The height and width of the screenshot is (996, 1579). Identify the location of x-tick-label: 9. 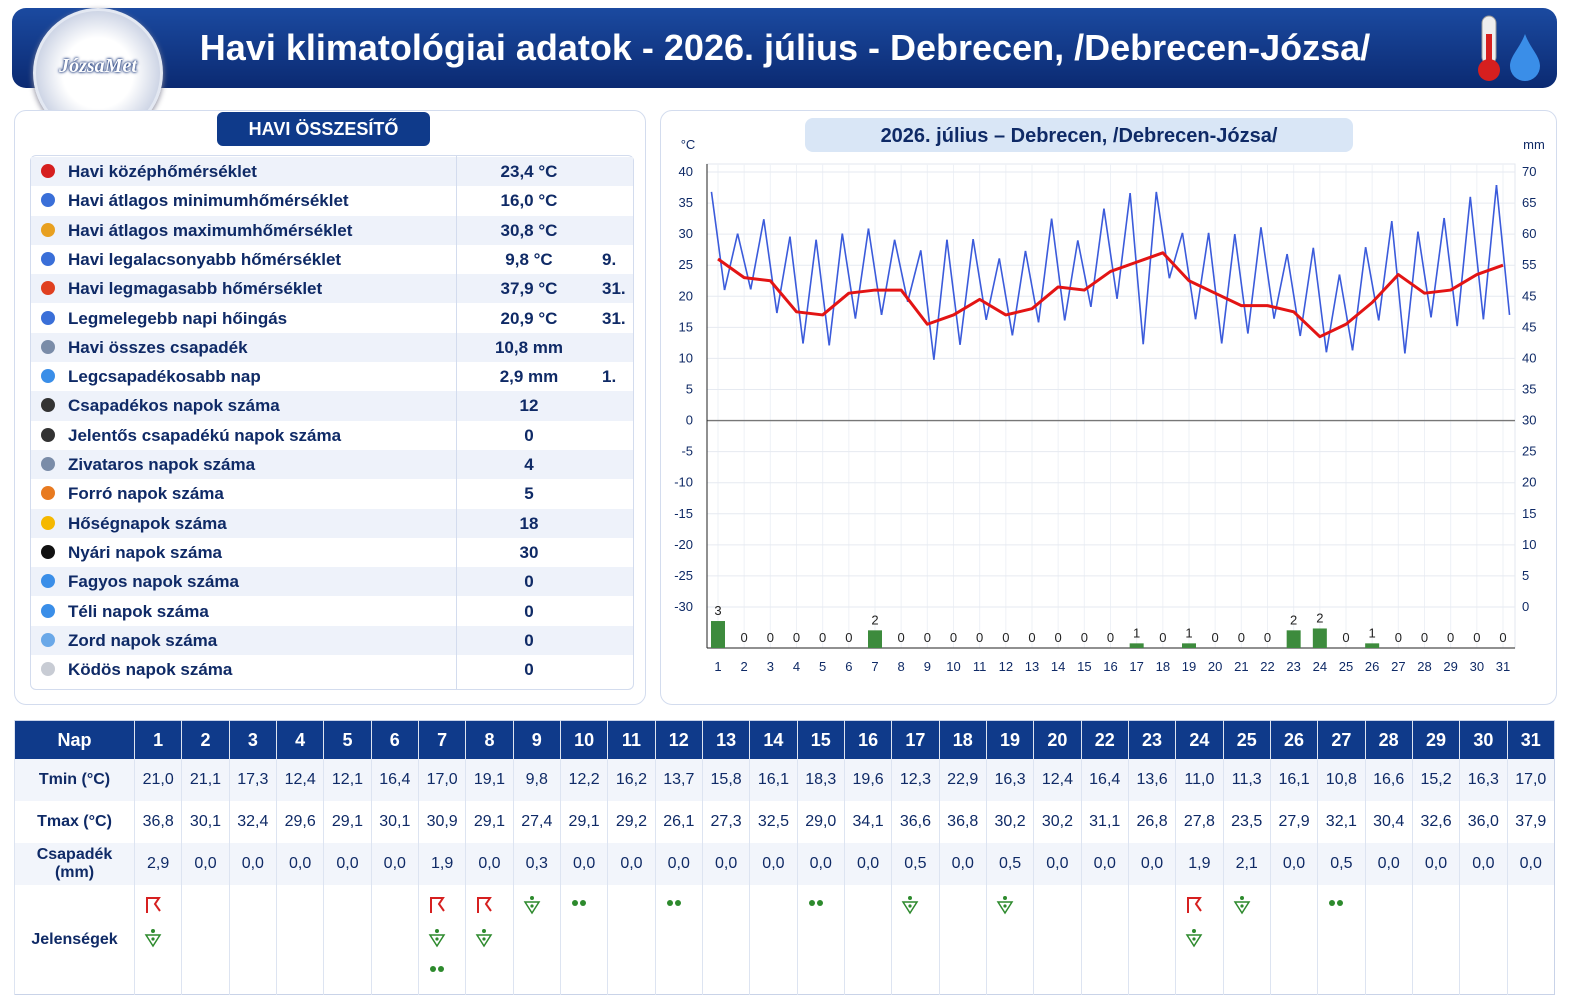
(927, 666).